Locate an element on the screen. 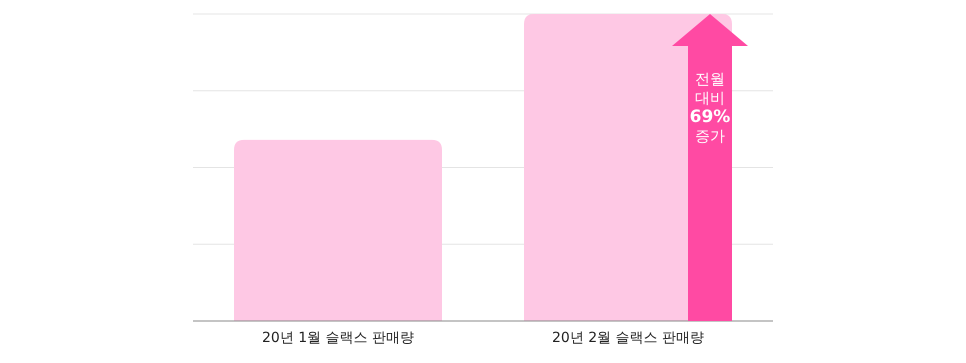 This screenshot has height=363, width=966. annotation: 전월 대비 69% 증가 is located at coordinates (710, 107).